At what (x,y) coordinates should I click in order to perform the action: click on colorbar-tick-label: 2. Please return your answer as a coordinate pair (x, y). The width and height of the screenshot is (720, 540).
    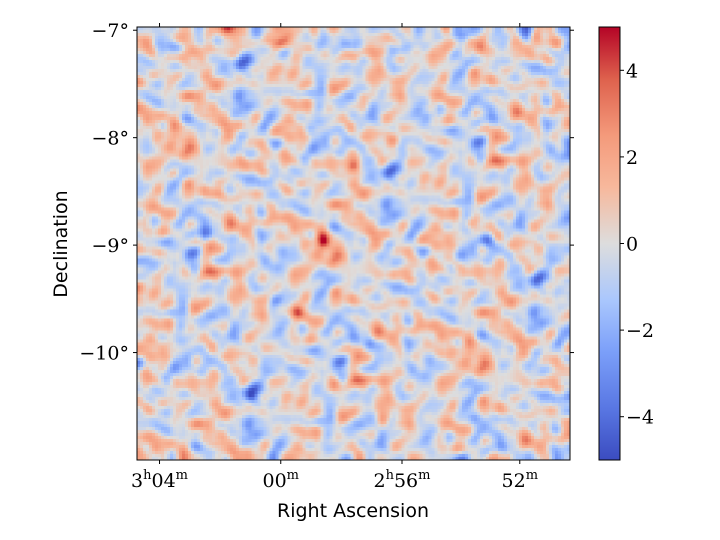
    Looking at the image, I should click on (632, 158).